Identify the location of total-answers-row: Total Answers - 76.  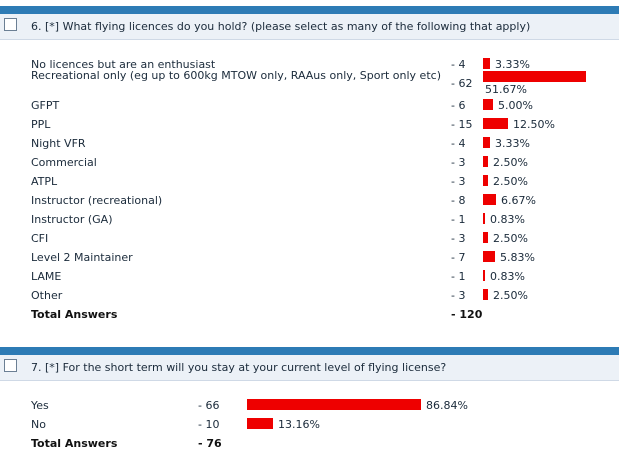
(309, 443).